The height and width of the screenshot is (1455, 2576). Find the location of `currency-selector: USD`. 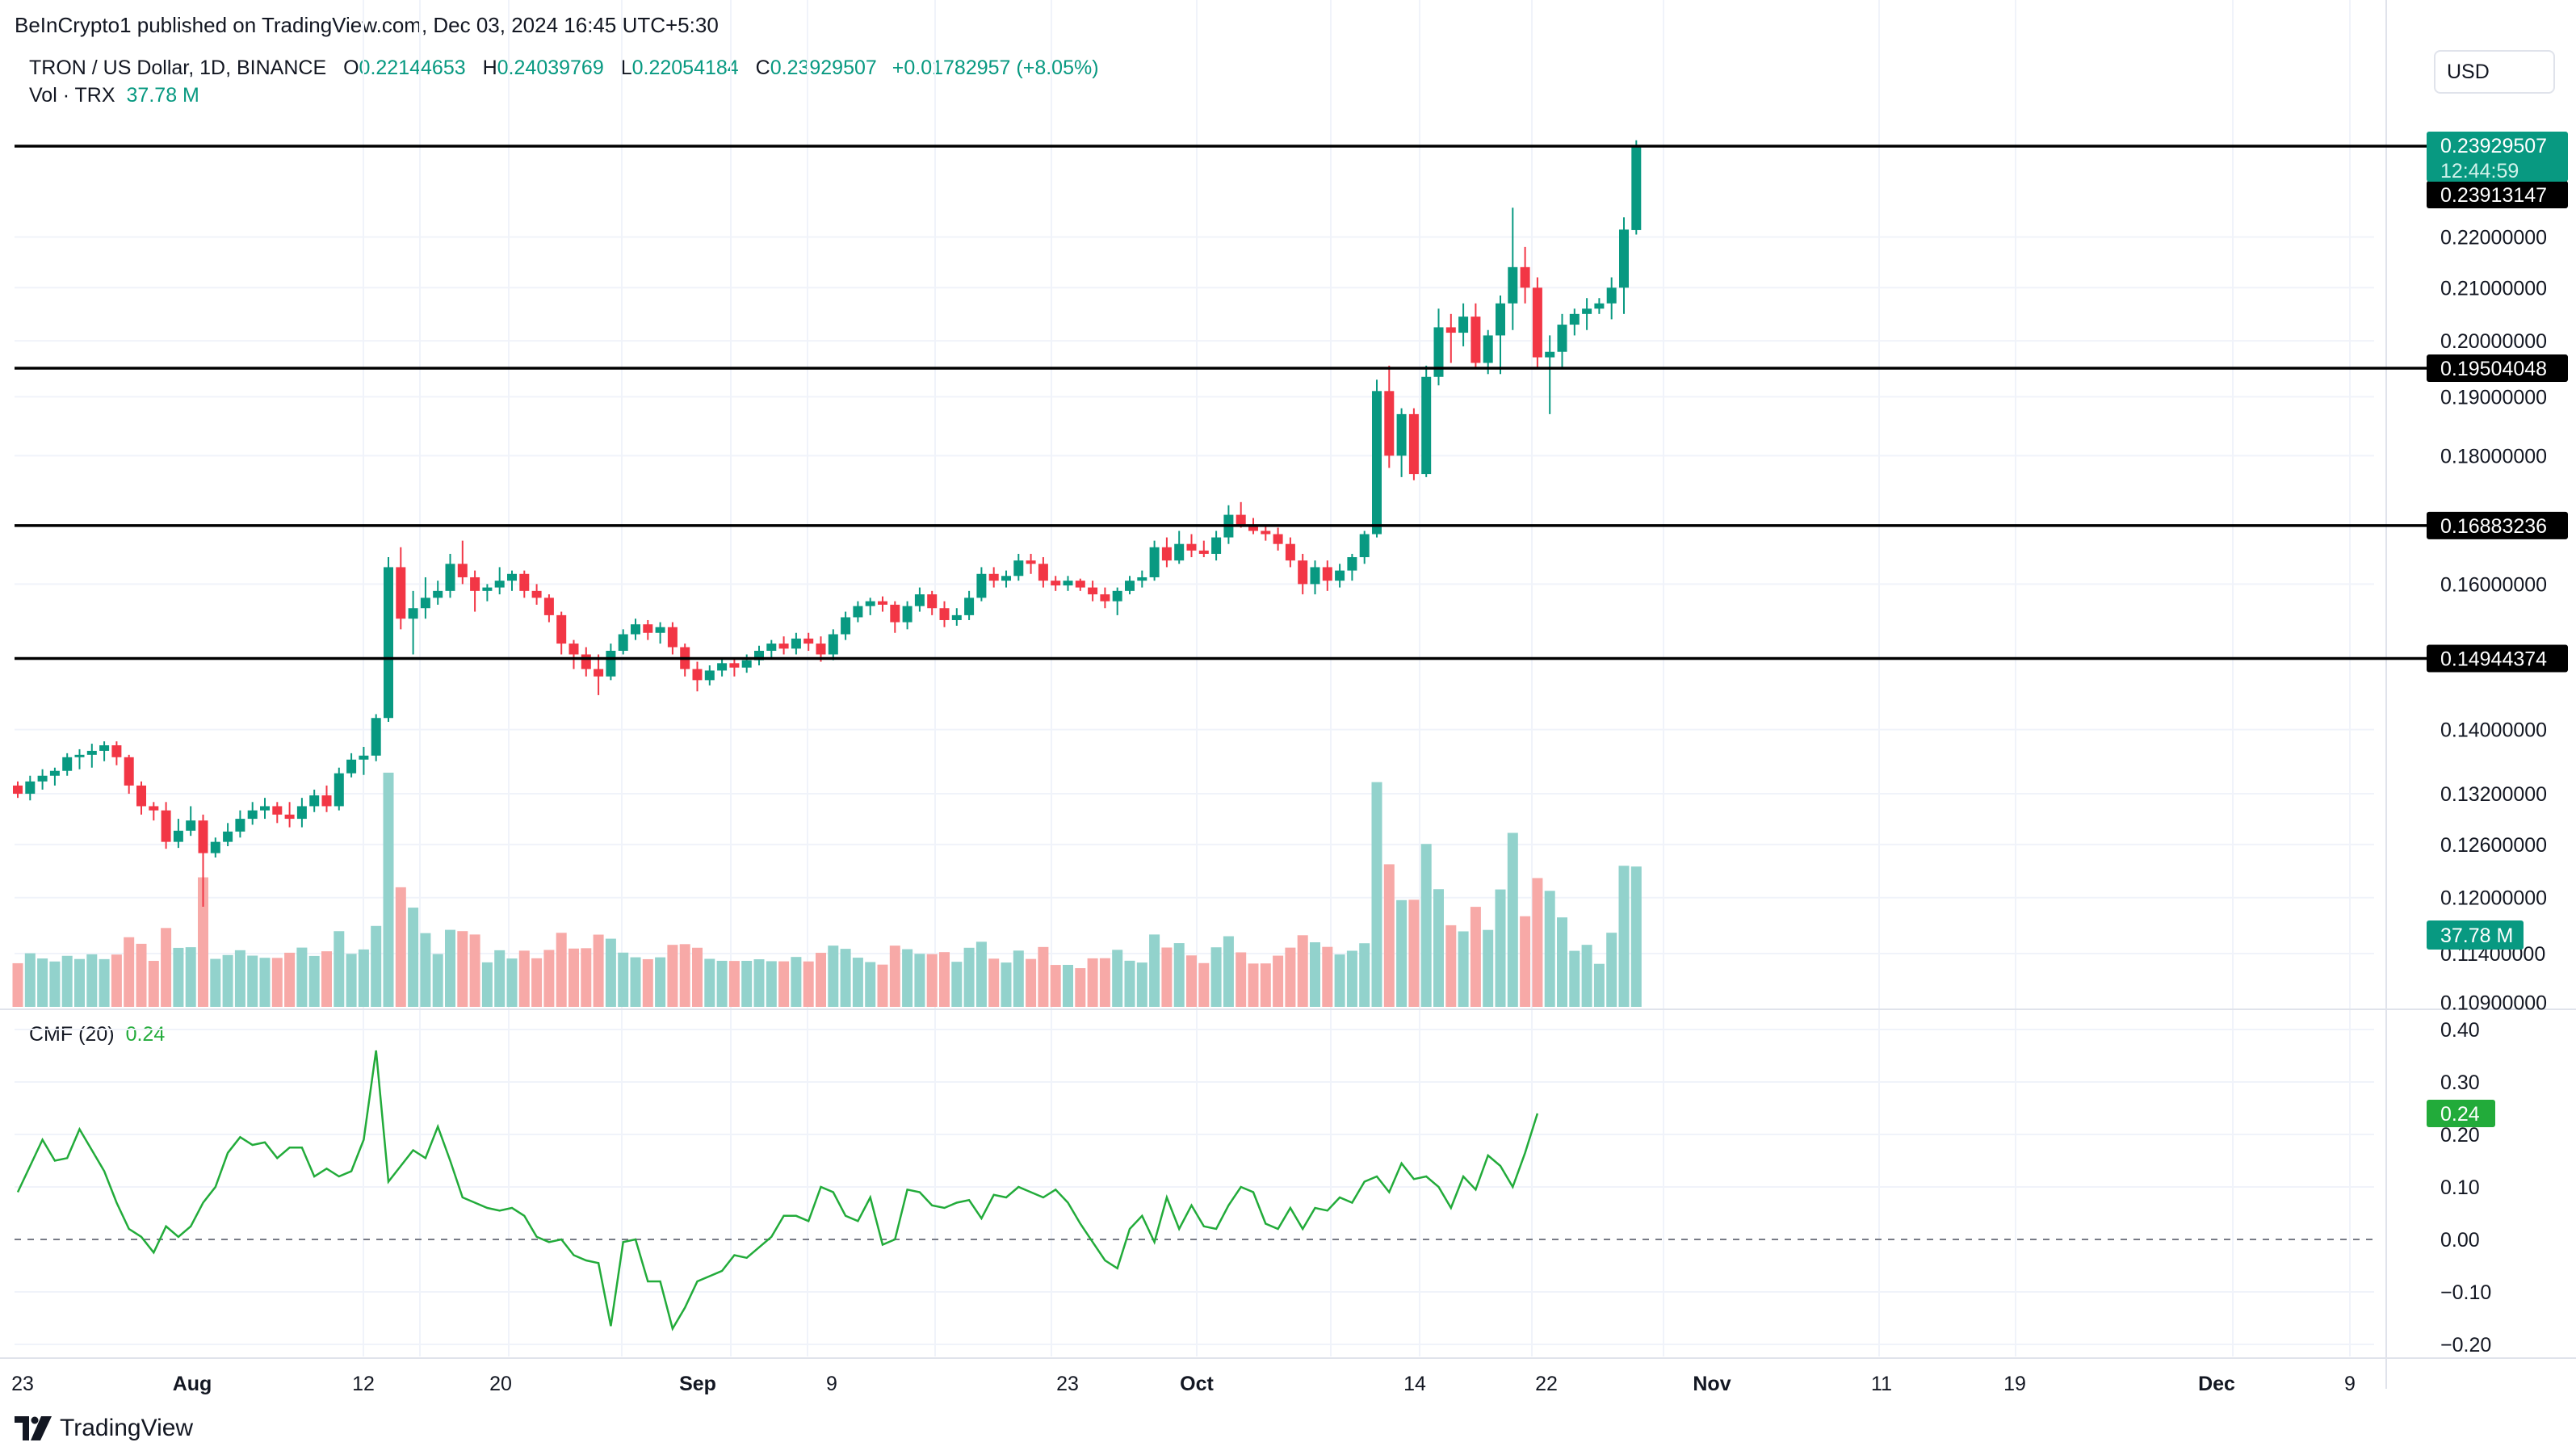

currency-selector: USD is located at coordinates (2494, 72).